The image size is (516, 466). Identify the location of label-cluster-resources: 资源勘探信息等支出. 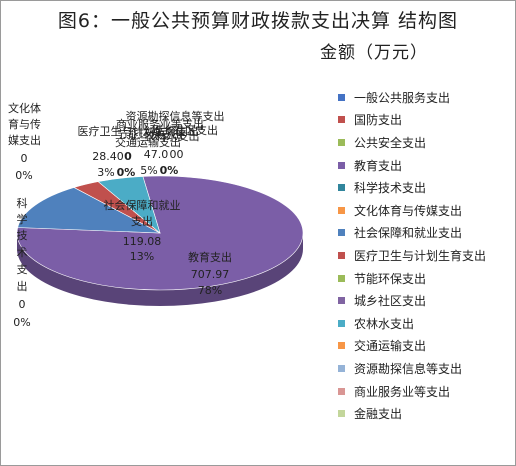
(175, 116).